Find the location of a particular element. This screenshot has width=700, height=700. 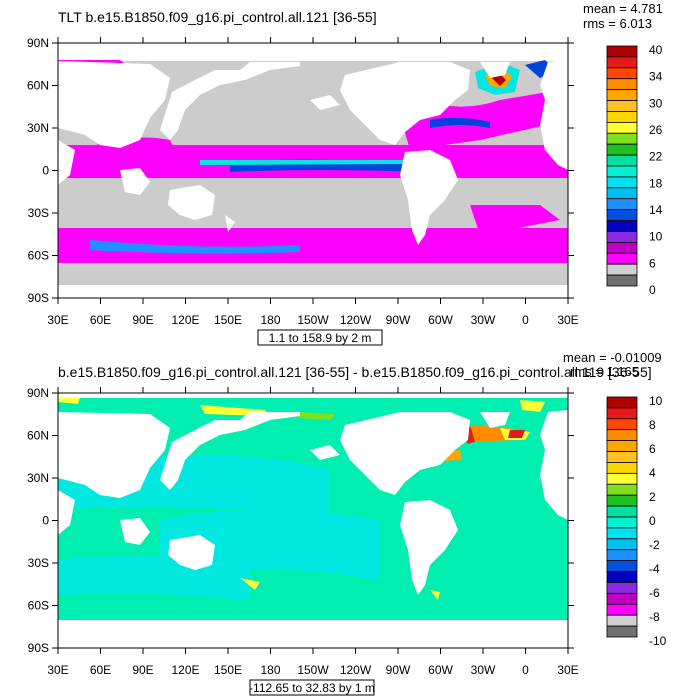

top-lon-label: 60W is located at coordinates (440, 320).